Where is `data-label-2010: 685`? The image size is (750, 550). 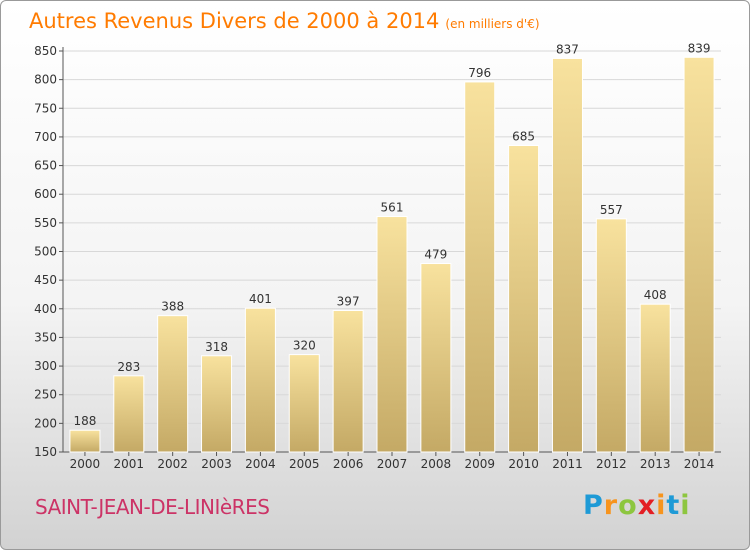
data-label-2010: 685 is located at coordinates (523, 137).